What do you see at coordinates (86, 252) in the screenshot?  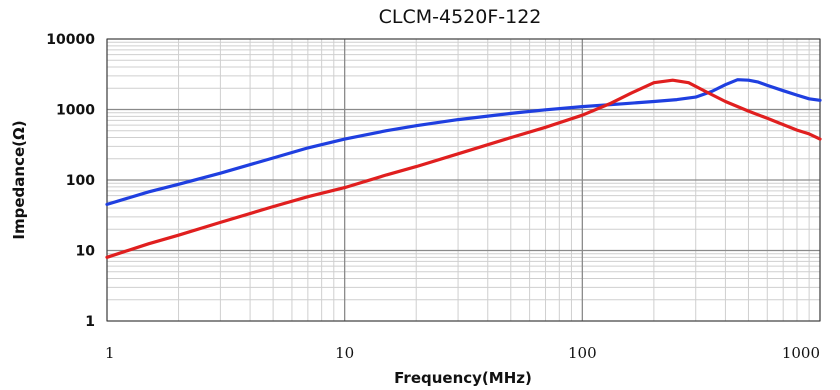 I see `y-tick-label: 10` at bounding box center [86, 252].